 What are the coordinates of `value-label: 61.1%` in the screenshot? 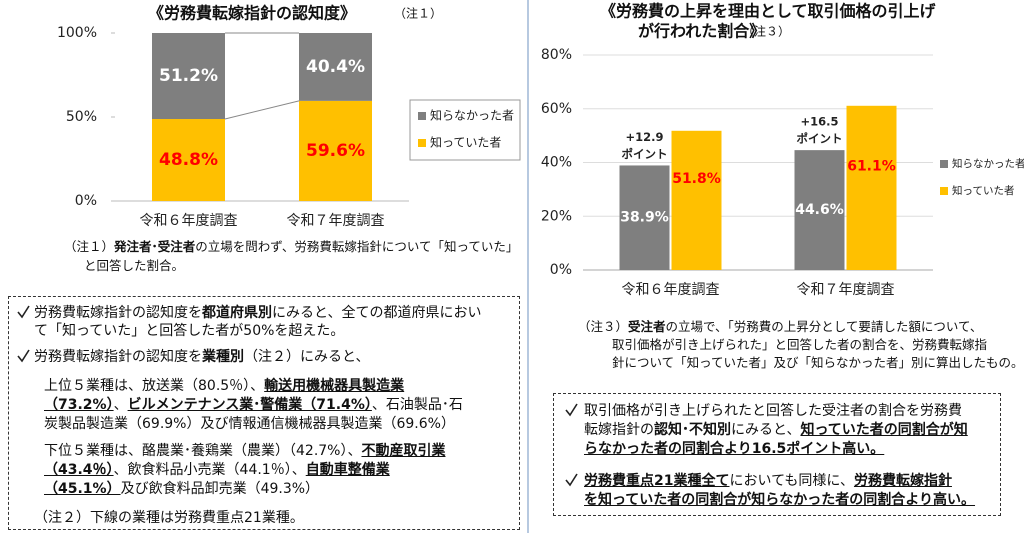 It's located at (871, 166).